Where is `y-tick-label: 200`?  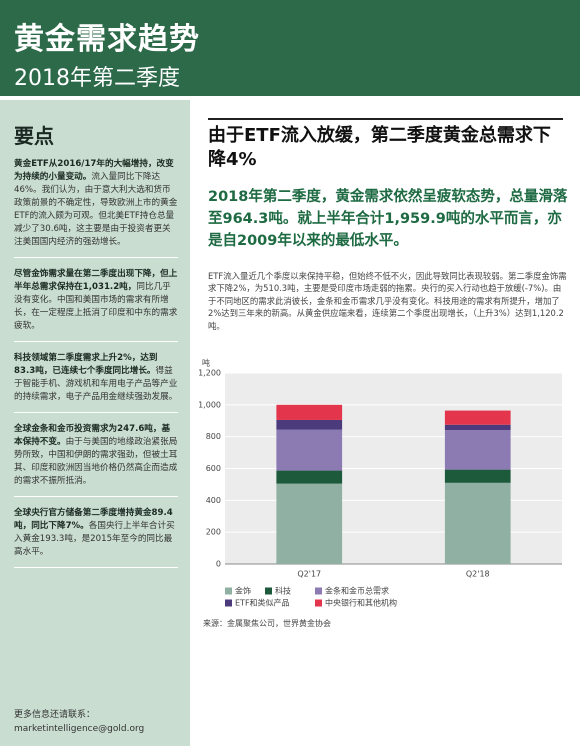
y-tick-label: 200 is located at coordinates (213, 532).